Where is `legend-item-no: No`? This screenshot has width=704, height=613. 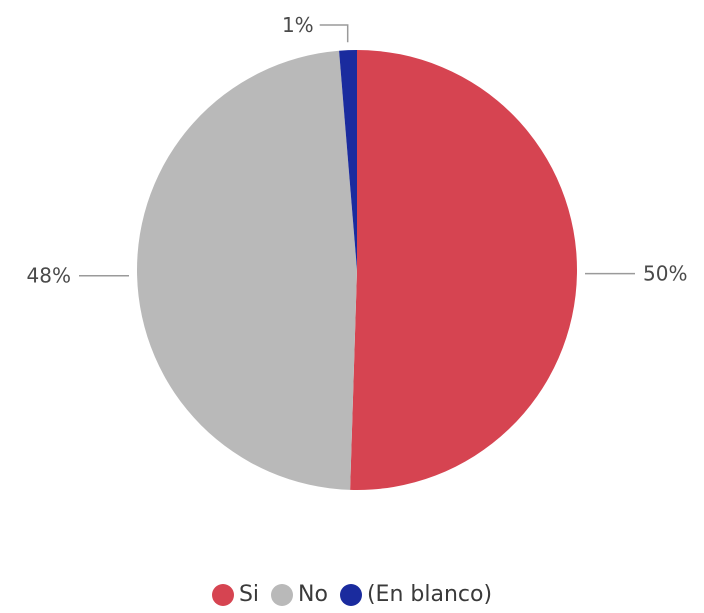 legend-item-no: No is located at coordinates (299, 594).